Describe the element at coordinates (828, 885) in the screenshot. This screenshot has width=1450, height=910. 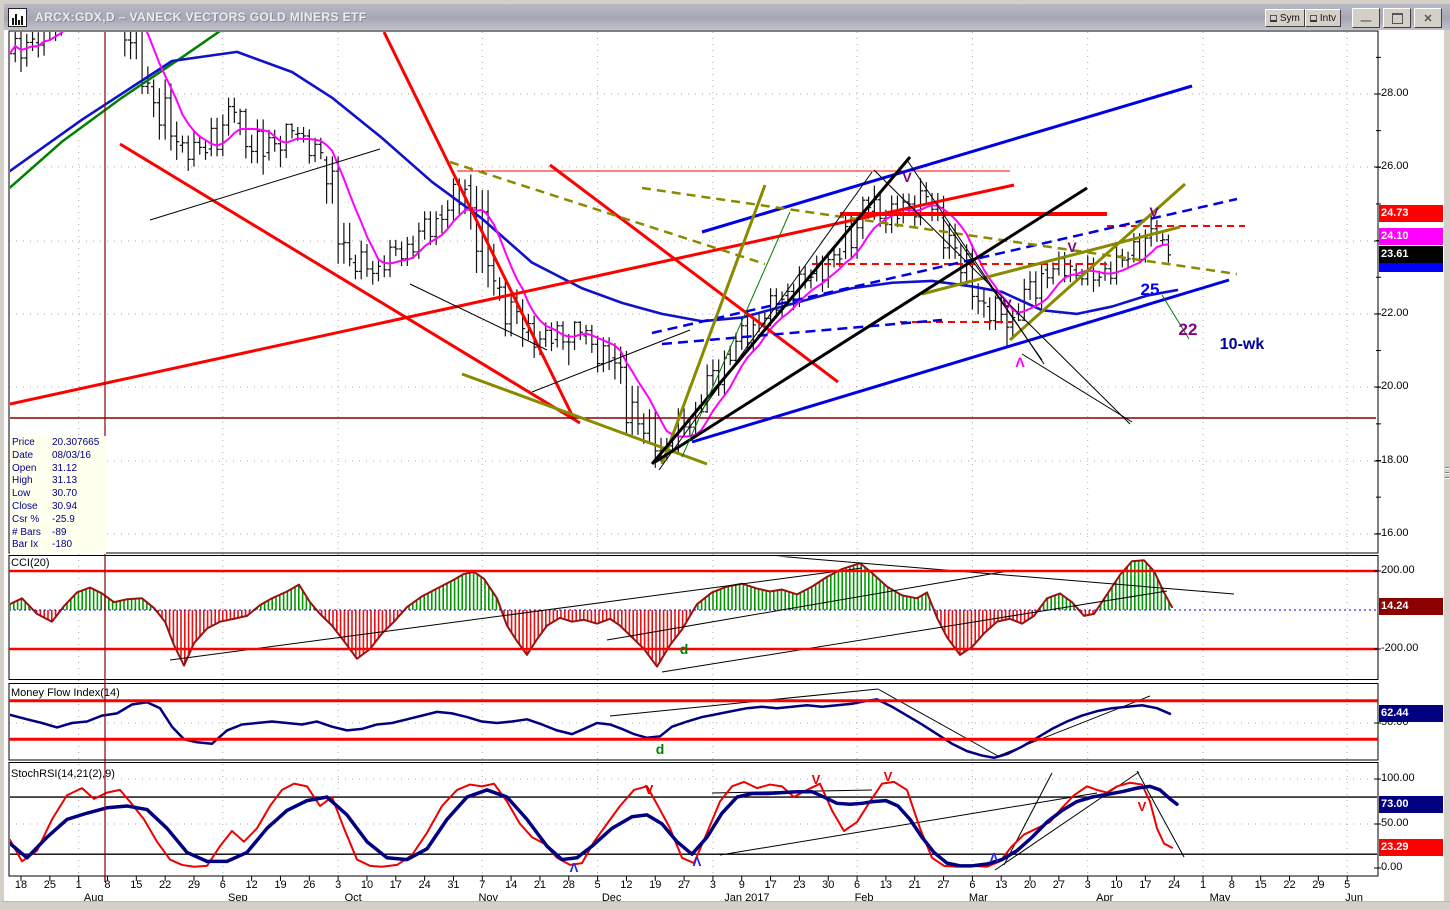
I see `date-tick-label: 30` at that location.